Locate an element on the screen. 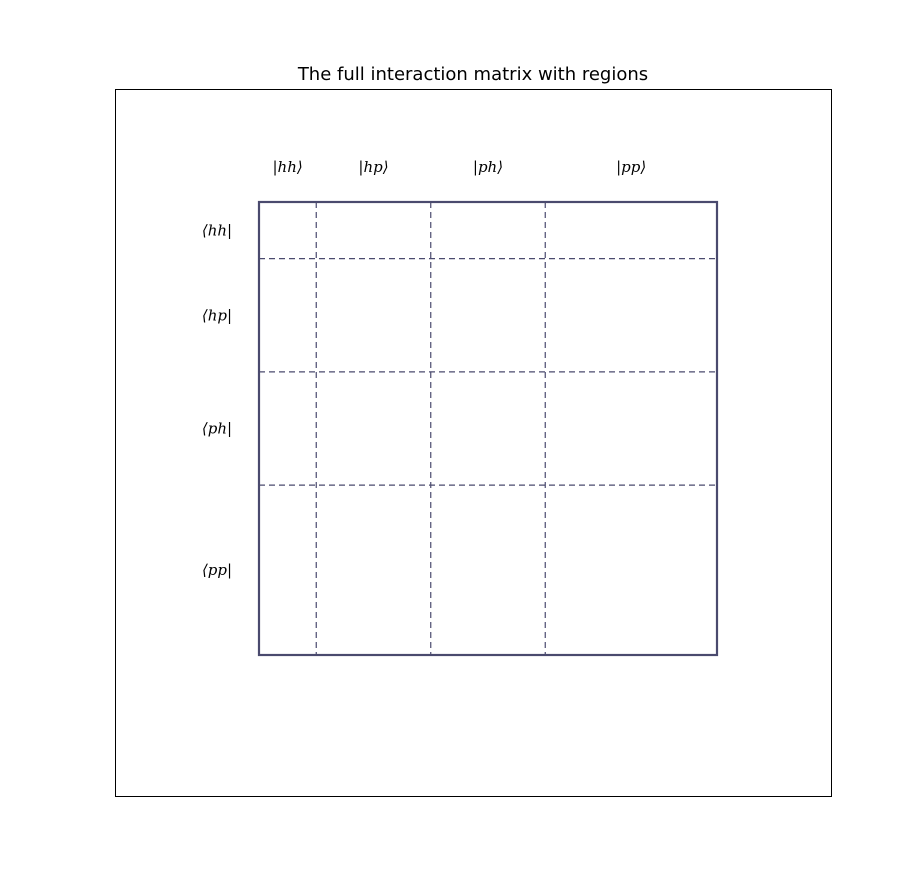 The height and width of the screenshot is (885, 923). row-label: ⟨hp| is located at coordinates (217, 315).